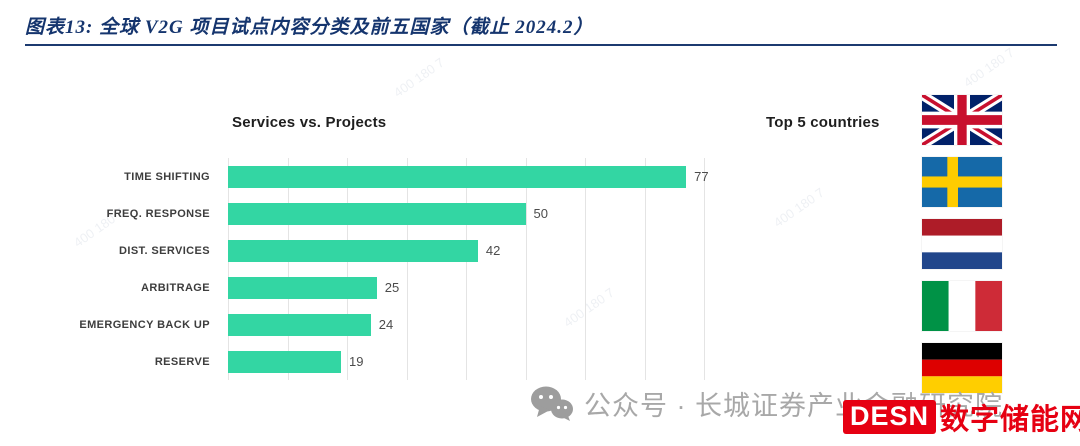  Describe the element at coordinates (167, 176) in the screenshot. I see `category-label: TIME SHIFTING` at that location.